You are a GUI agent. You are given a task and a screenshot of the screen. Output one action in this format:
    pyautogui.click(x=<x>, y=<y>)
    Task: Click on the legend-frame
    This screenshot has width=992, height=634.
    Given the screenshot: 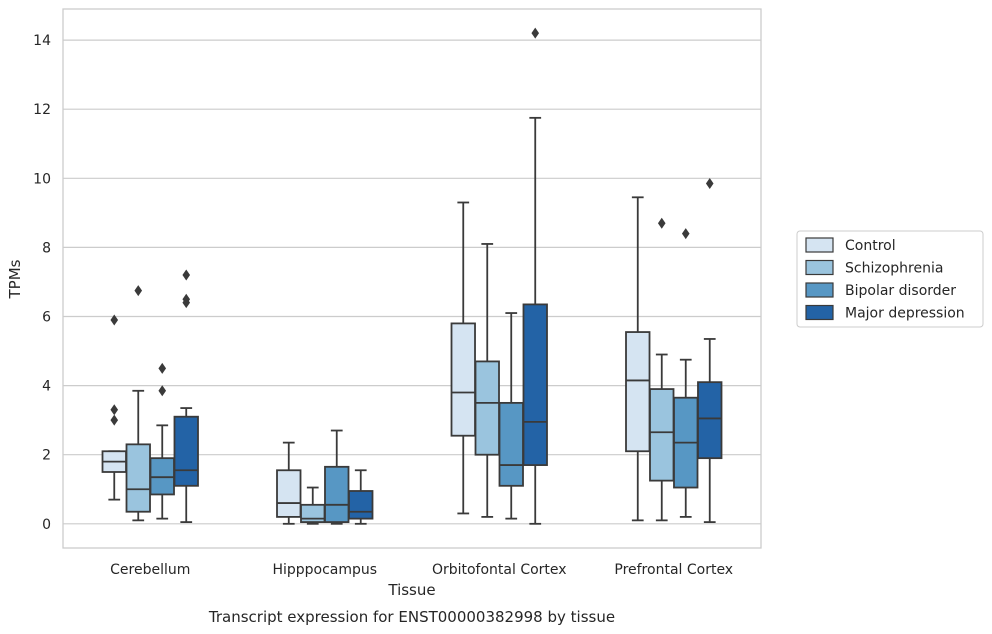 What is the action you would take?
    pyautogui.click(x=890, y=279)
    